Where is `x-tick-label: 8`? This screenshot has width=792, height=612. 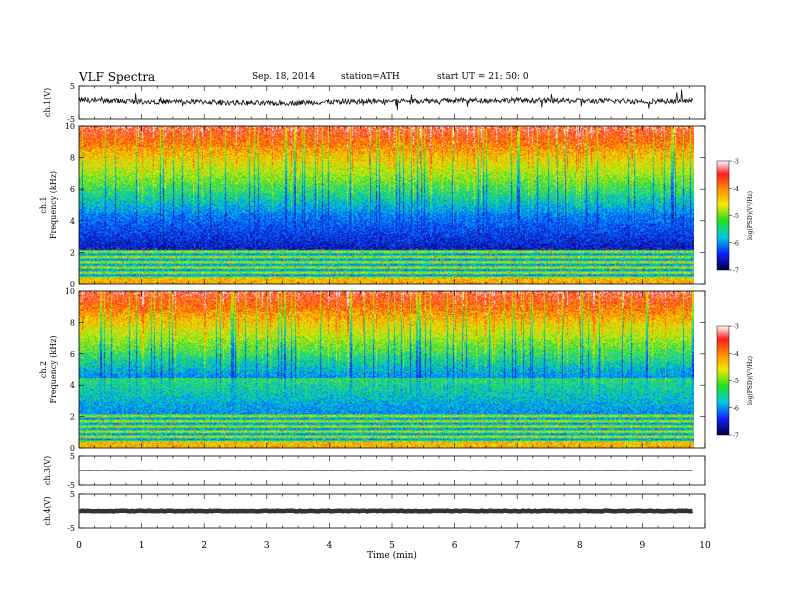 x-tick-label: 8 is located at coordinates (580, 546).